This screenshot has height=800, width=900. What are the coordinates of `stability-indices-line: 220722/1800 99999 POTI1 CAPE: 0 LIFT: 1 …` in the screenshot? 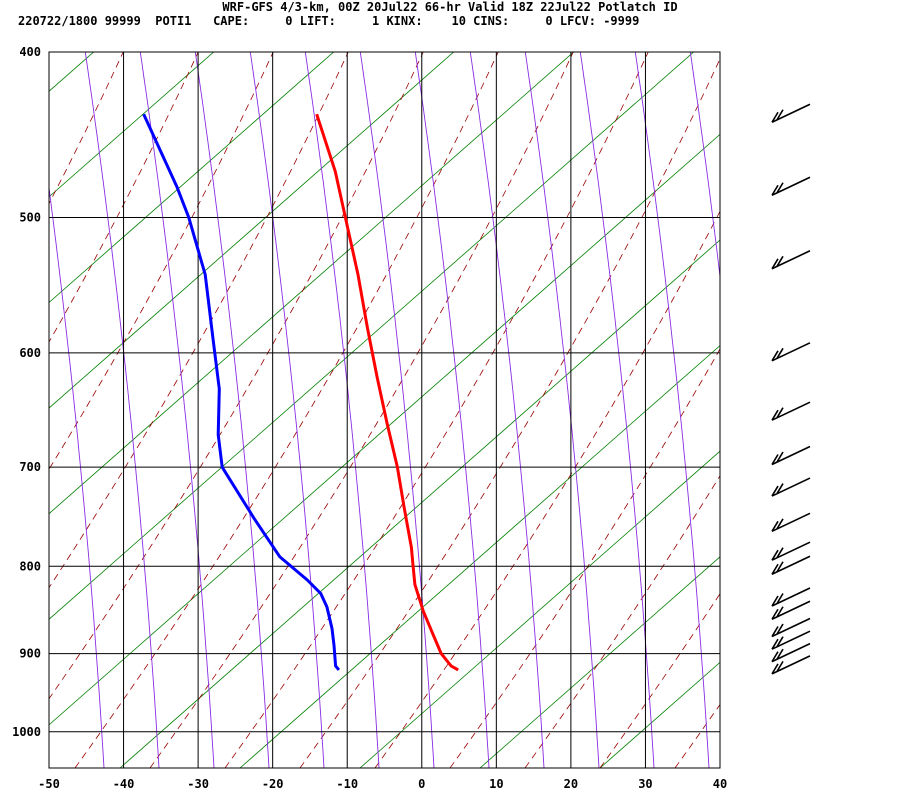 It's located at (329, 21).